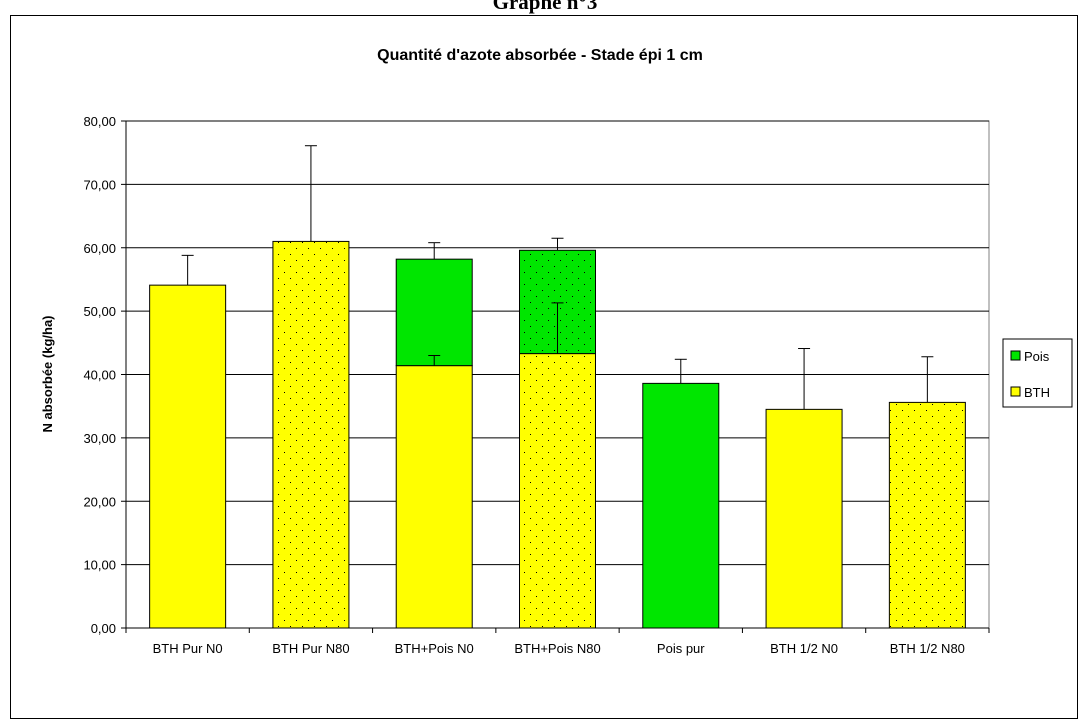 Image resolution: width=1079 pixels, height=720 pixels. I want to click on x-tick-label: Pois pur, so click(681, 648).